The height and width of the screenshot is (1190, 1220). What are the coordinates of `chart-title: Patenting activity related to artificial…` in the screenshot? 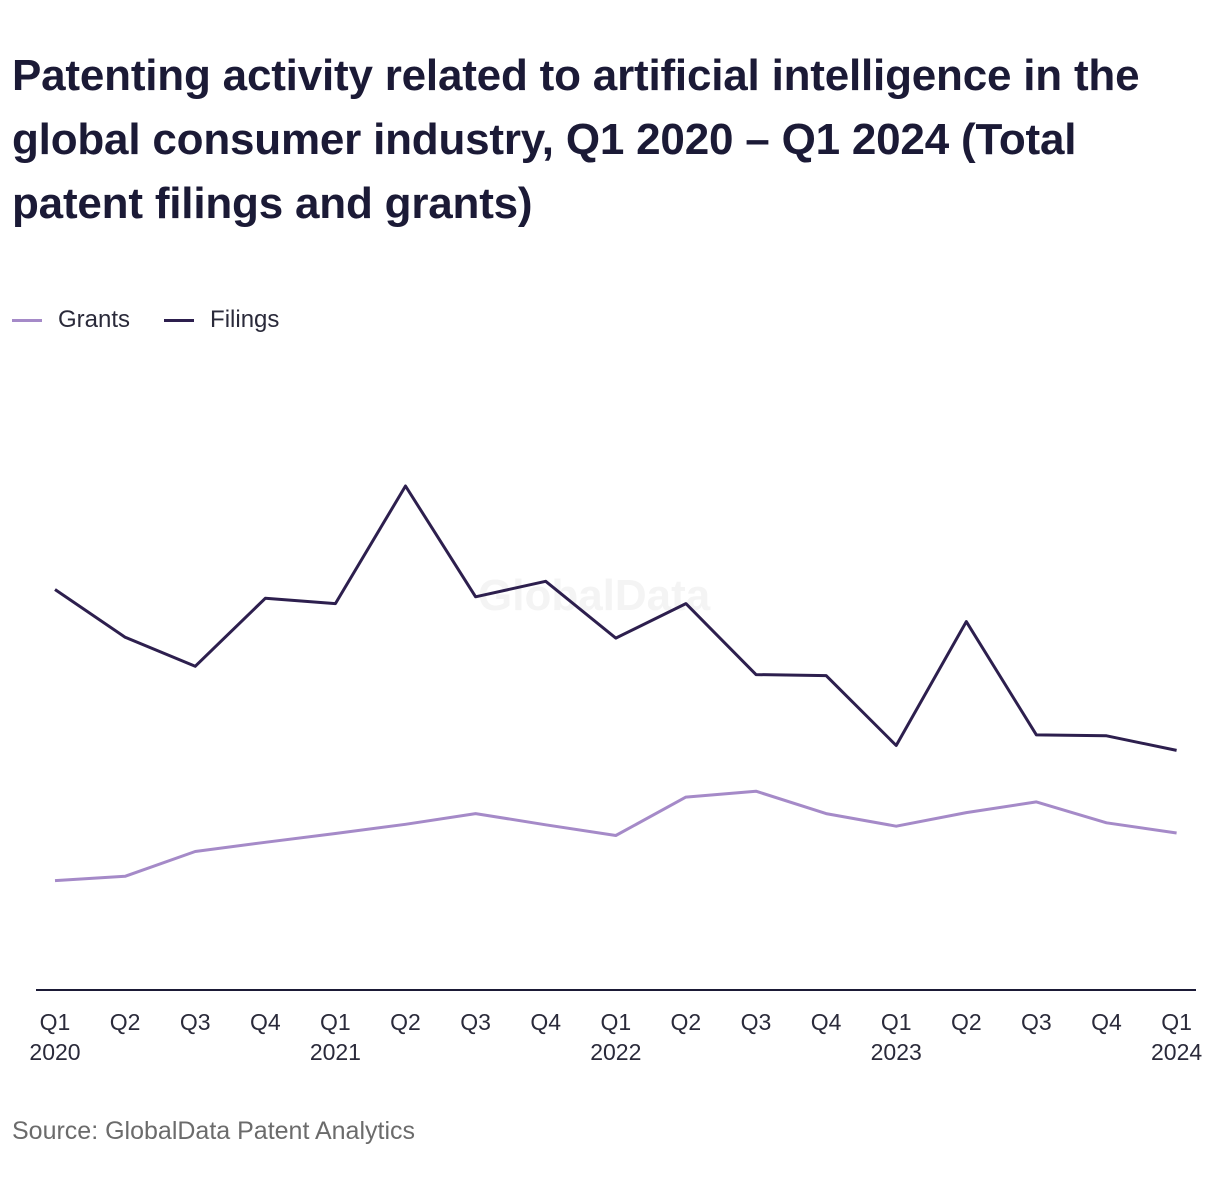 It's located at (576, 139).